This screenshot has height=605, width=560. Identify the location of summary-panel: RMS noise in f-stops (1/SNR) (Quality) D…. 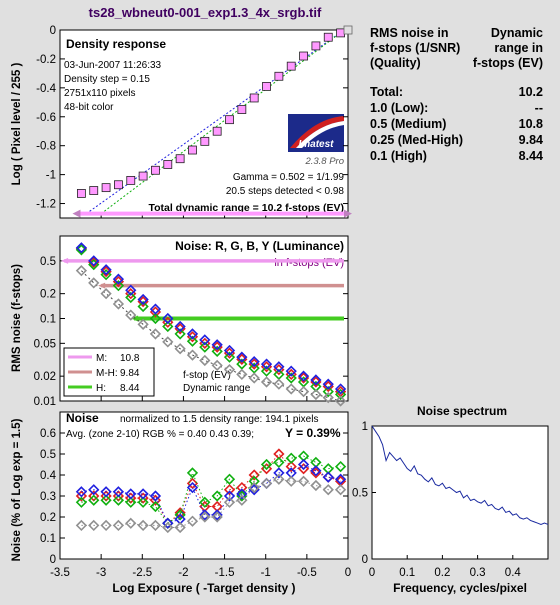
(456, 94).